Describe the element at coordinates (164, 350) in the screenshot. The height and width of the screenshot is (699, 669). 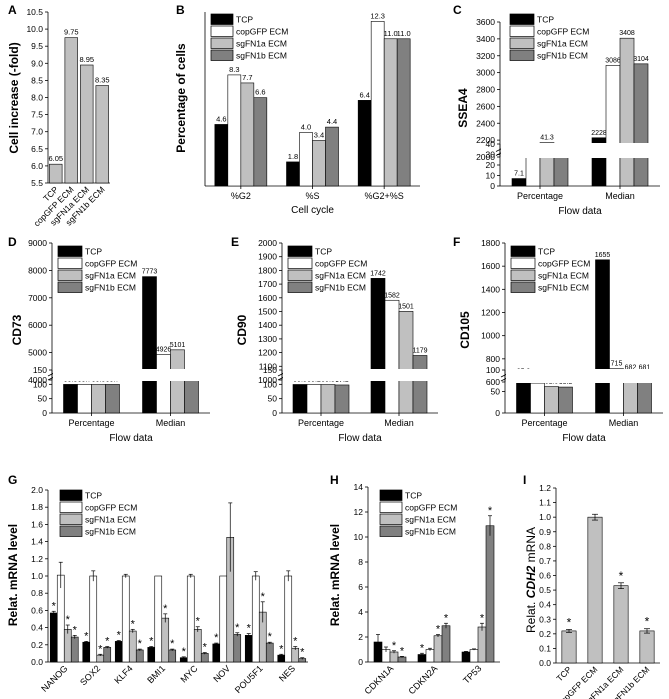
I see `value-label: 4926` at that location.